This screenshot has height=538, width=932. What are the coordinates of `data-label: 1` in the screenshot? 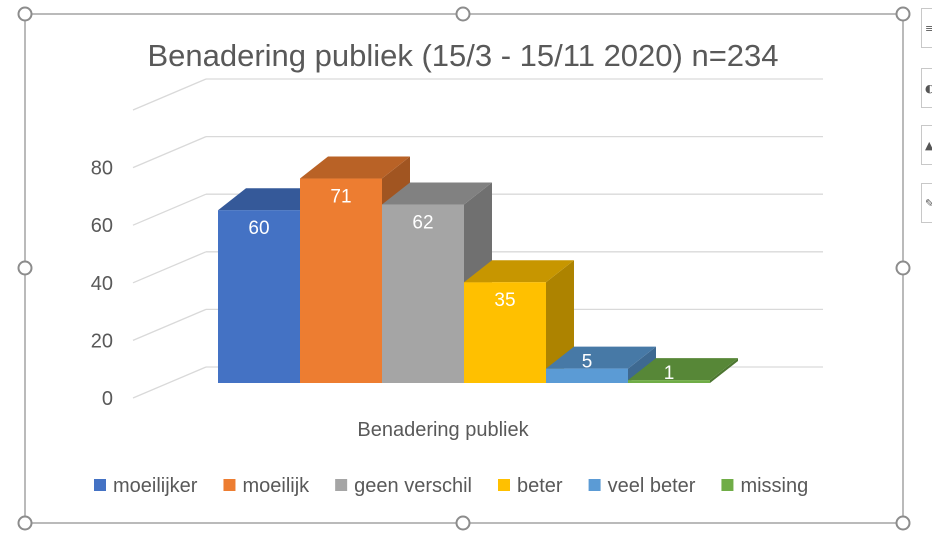 It's located at (669, 373).